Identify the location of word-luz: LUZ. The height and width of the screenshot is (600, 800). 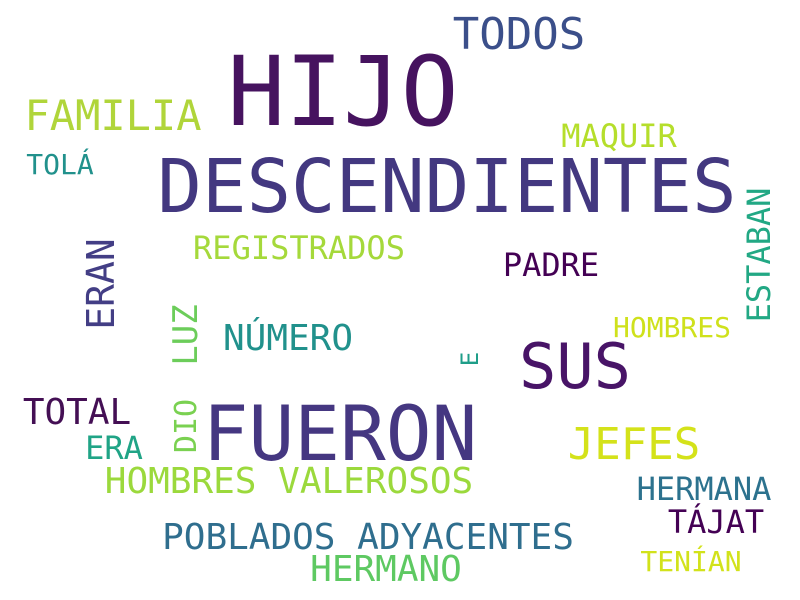
(186, 335).